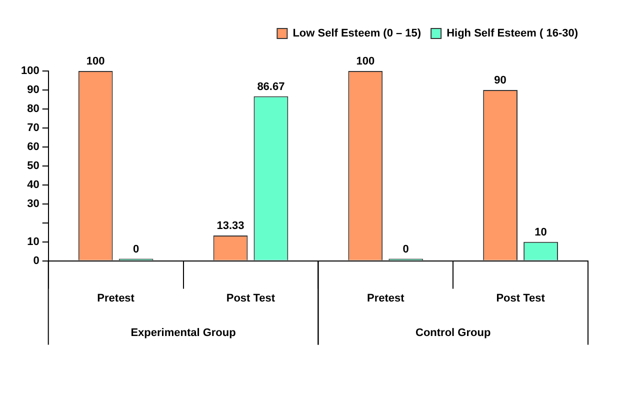 The width and height of the screenshot is (617, 407). Describe the element at coordinates (540, 232) in the screenshot. I see `data-label: 10` at that location.